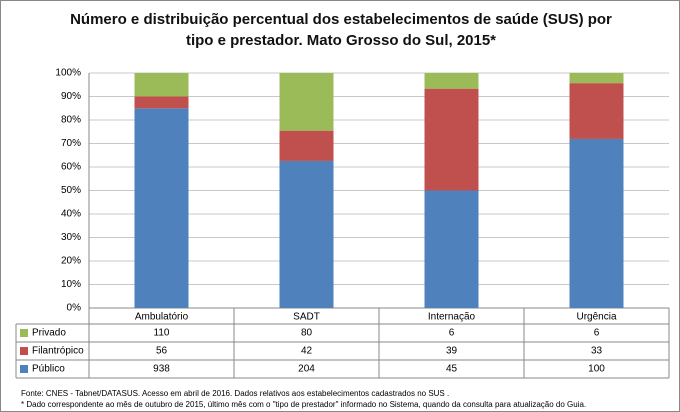  What do you see at coordinates (71, 120) in the screenshot?
I see `y-tick-label: 80%` at bounding box center [71, 120].